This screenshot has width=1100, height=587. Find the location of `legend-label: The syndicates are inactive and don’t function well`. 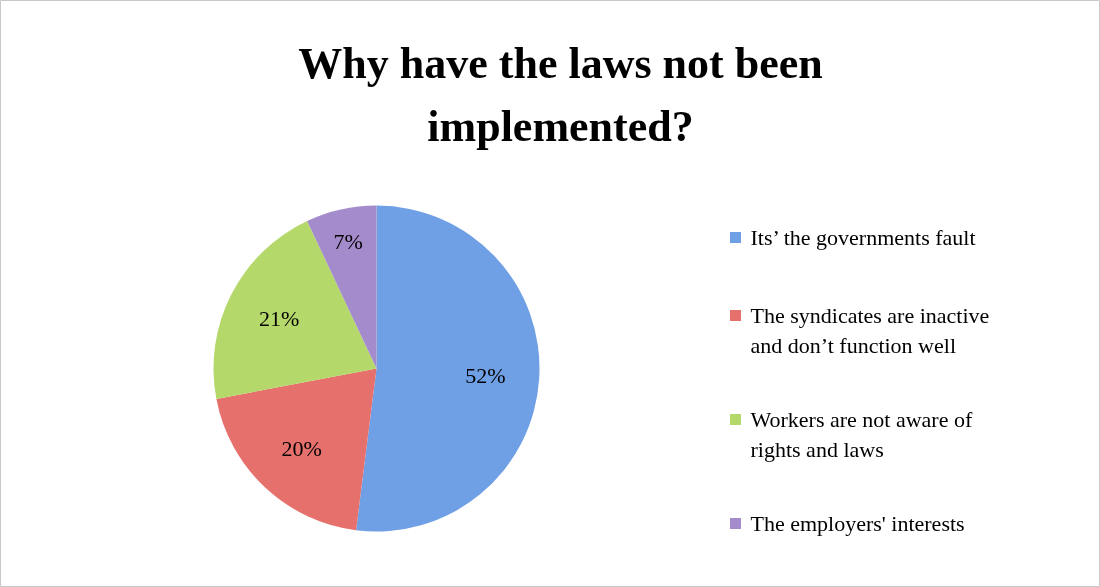

legend-label: The syndicates are inactive and don’t function well is located at coordinates (870, 330).